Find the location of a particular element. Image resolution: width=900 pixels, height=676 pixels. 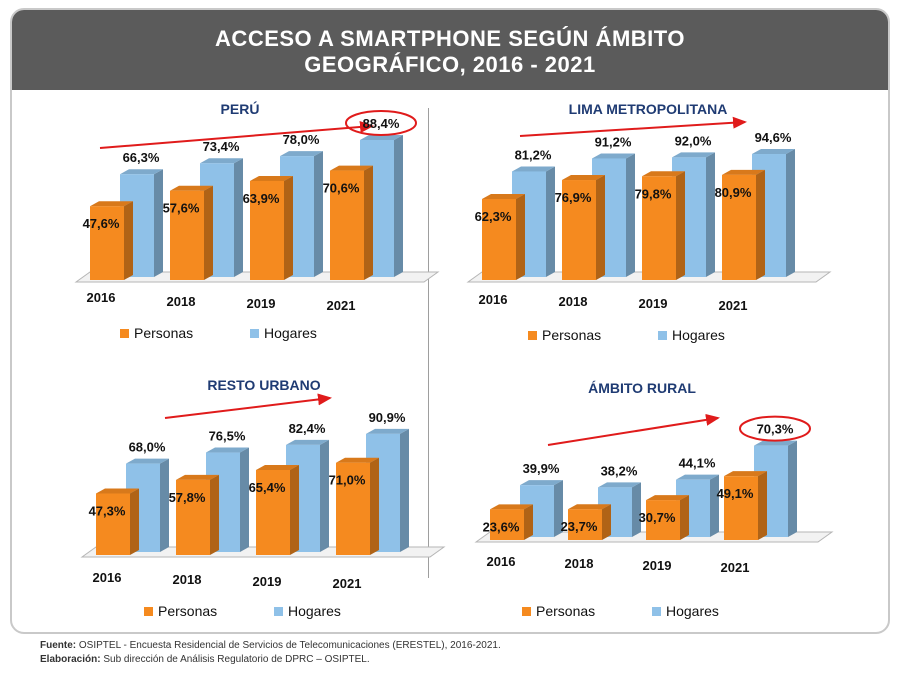

bar-hogares-0-2-top is located at coordinates (301, 154).